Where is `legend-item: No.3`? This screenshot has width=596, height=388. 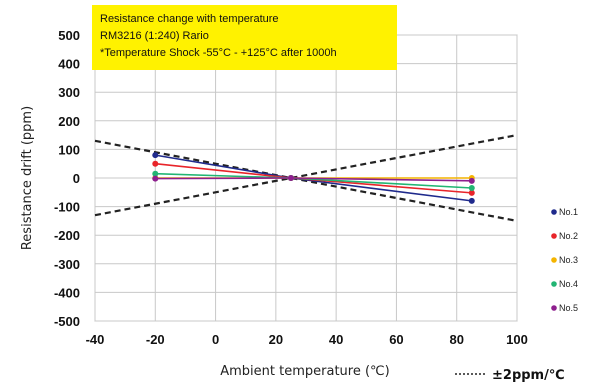 legend-item: No.3 is located at coordinates (564, 260).